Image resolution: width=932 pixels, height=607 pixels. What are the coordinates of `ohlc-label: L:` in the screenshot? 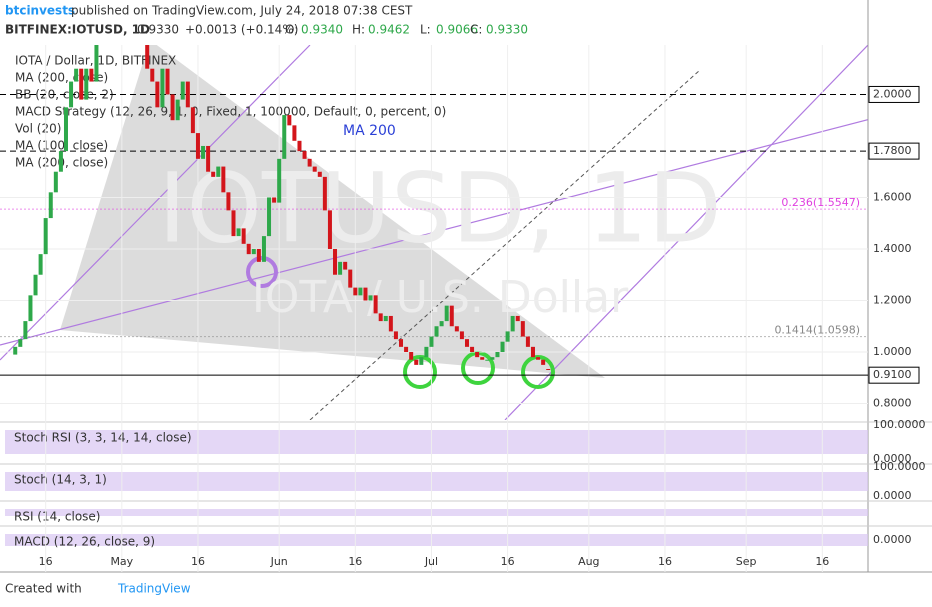 It's located at (425, 30).